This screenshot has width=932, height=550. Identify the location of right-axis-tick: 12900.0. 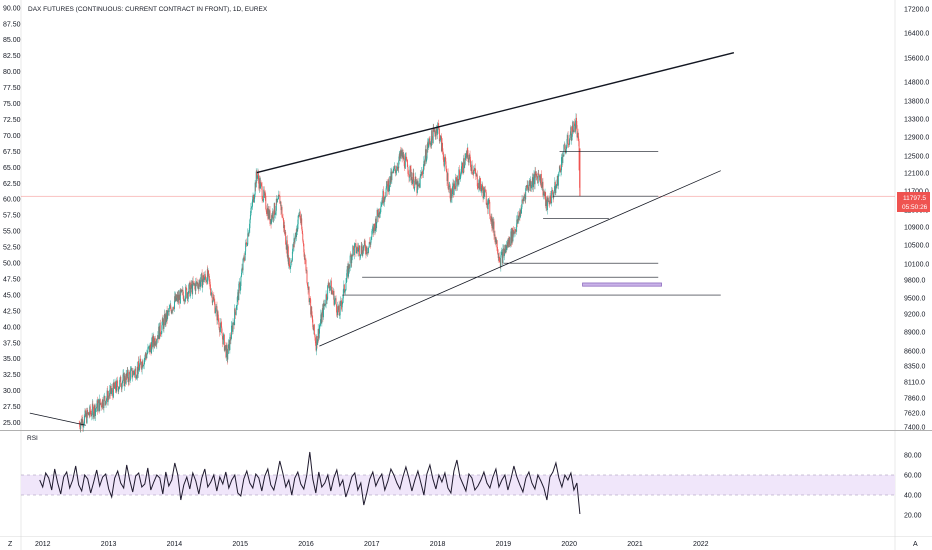
(916, 138).